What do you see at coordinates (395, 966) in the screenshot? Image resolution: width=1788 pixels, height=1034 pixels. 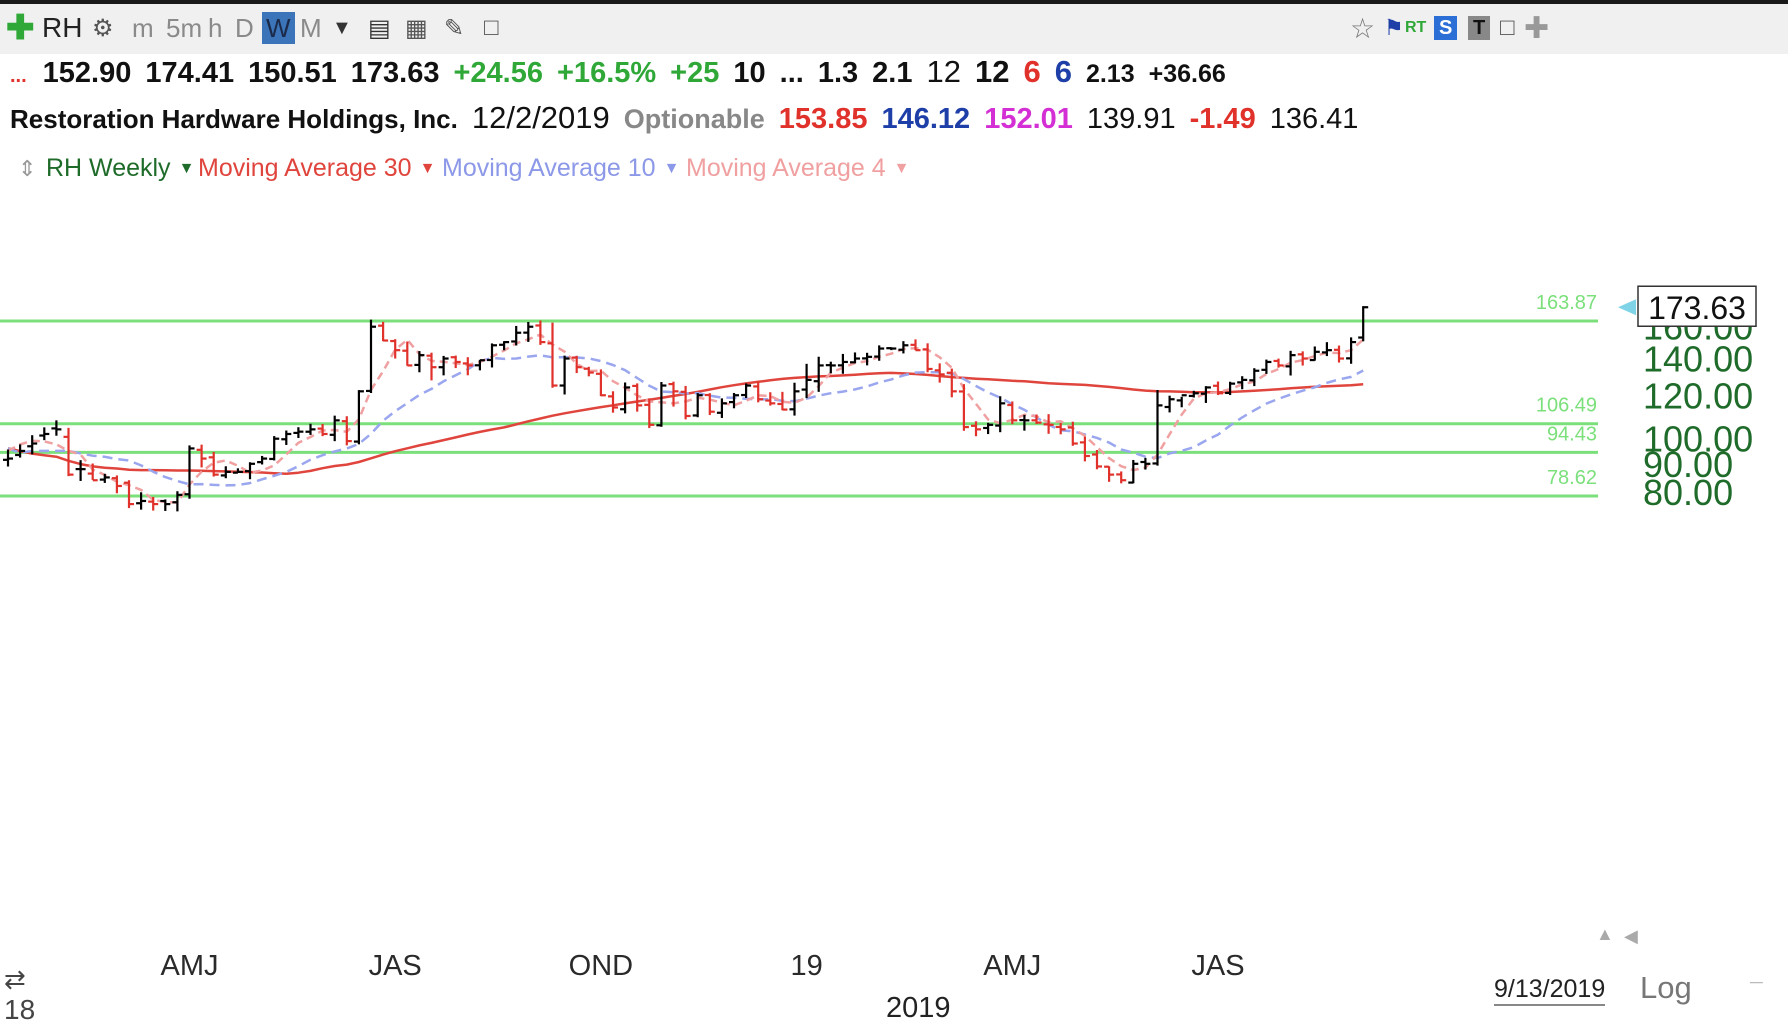 I see `x-tick-label: JAS` at bounding box center [395, 966].